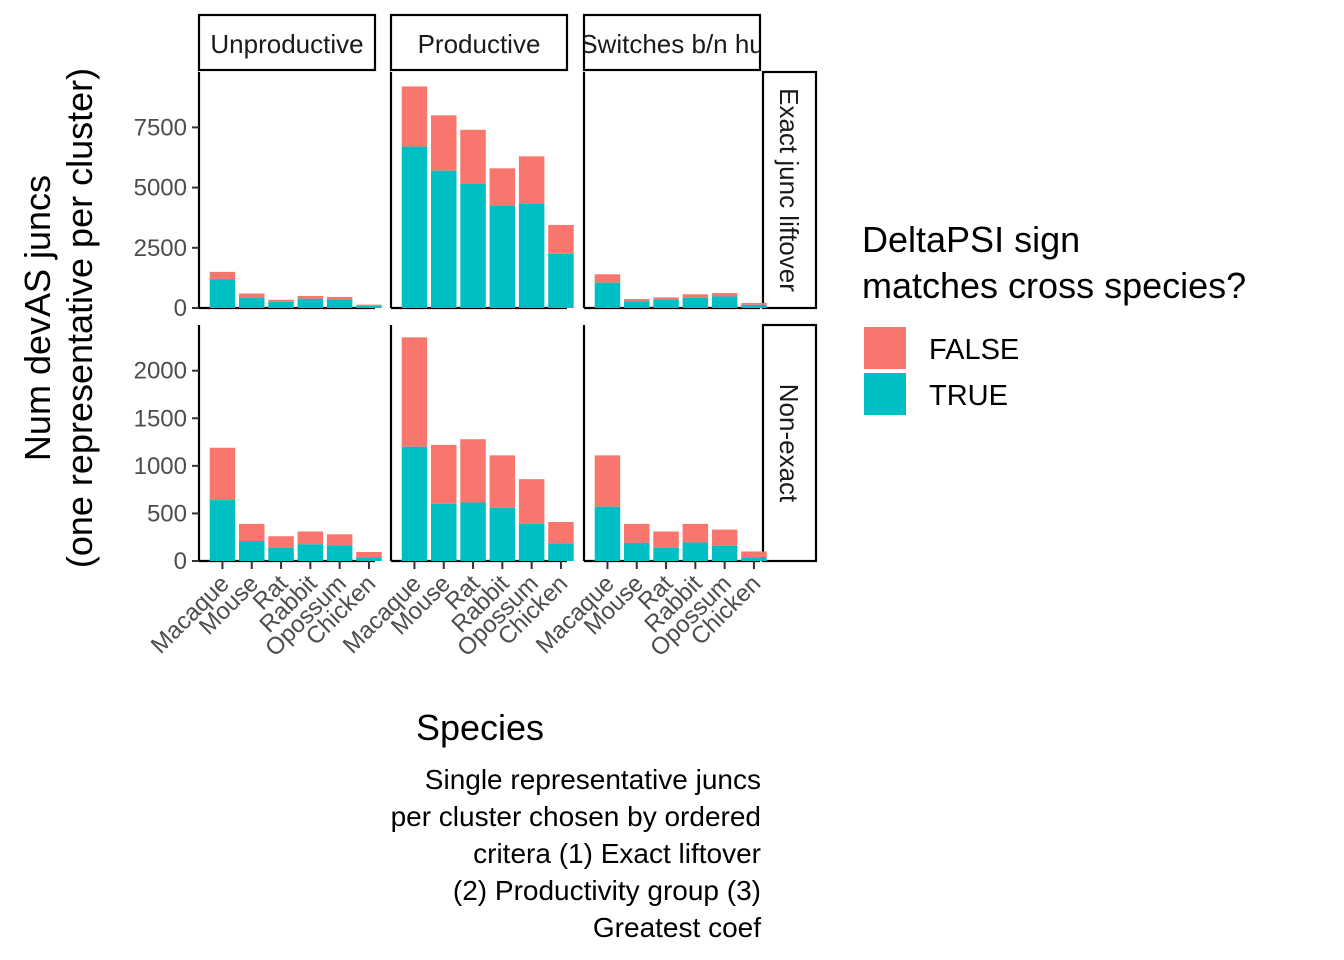  What do you see at coordinates (160, 371) in the screenshot?
I see `y-tick-label: 2000` at bounding box center [160, 371].